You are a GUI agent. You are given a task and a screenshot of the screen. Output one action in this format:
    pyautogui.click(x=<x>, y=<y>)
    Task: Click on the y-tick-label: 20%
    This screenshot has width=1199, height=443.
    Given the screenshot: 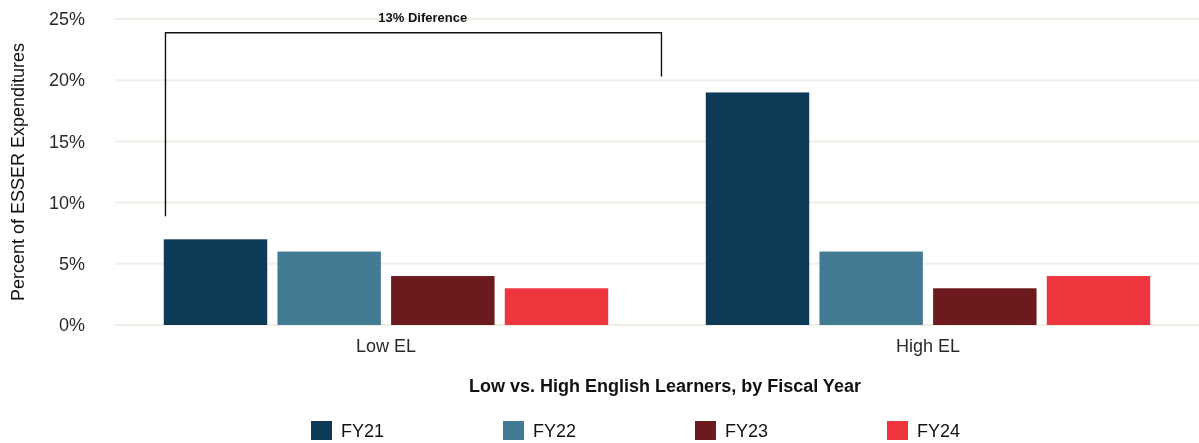 What is the action you would take?
    pyautogui.click(x=66, y=80)
    